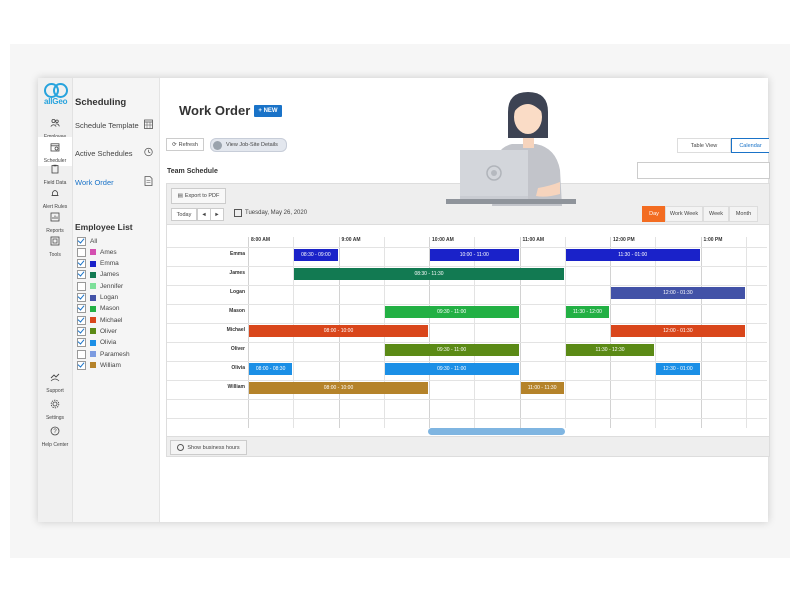  Describe the element at coordinates (654, 214) in the screenshot. I see `view-day-button: Day` at that location.